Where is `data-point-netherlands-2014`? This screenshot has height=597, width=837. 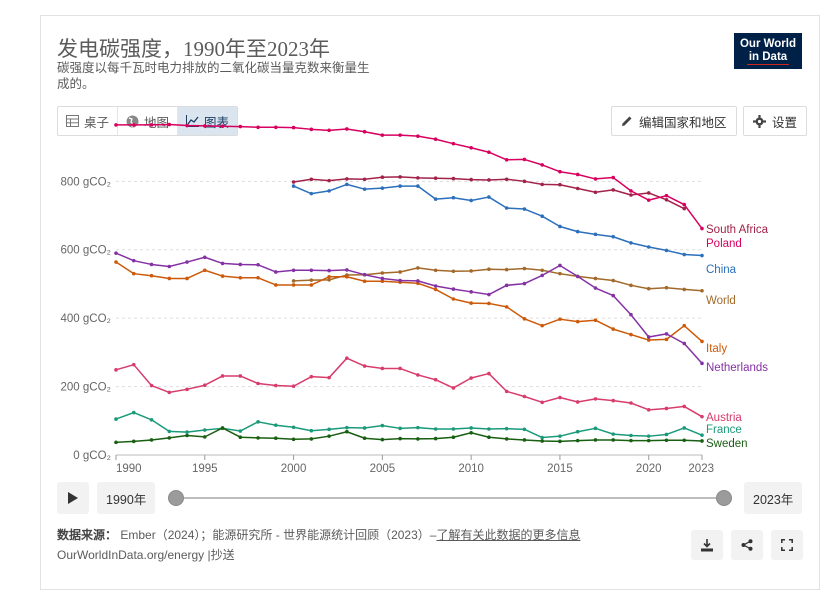
data-point-netherlands-2014 is located at coordinates (542, 275).